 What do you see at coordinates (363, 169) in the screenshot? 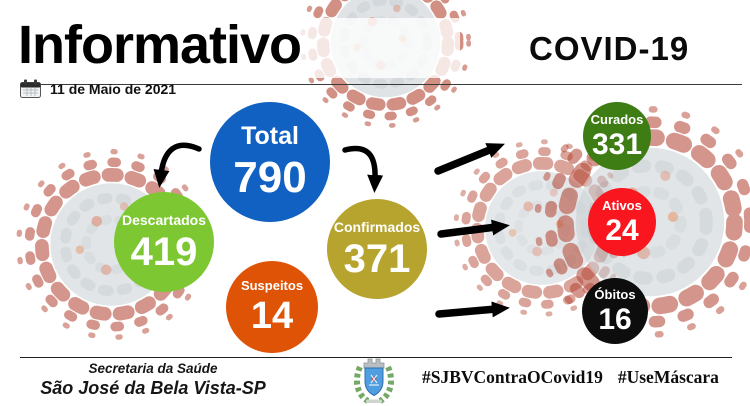
I see `arrow-total-to-confirmados` at bounding box center [363, 169].